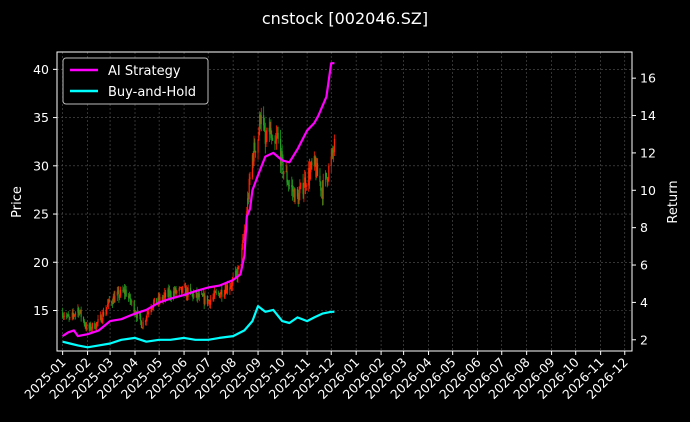  I want to click on chart-title: cnstock [002046.SZ], so click(345, 18).